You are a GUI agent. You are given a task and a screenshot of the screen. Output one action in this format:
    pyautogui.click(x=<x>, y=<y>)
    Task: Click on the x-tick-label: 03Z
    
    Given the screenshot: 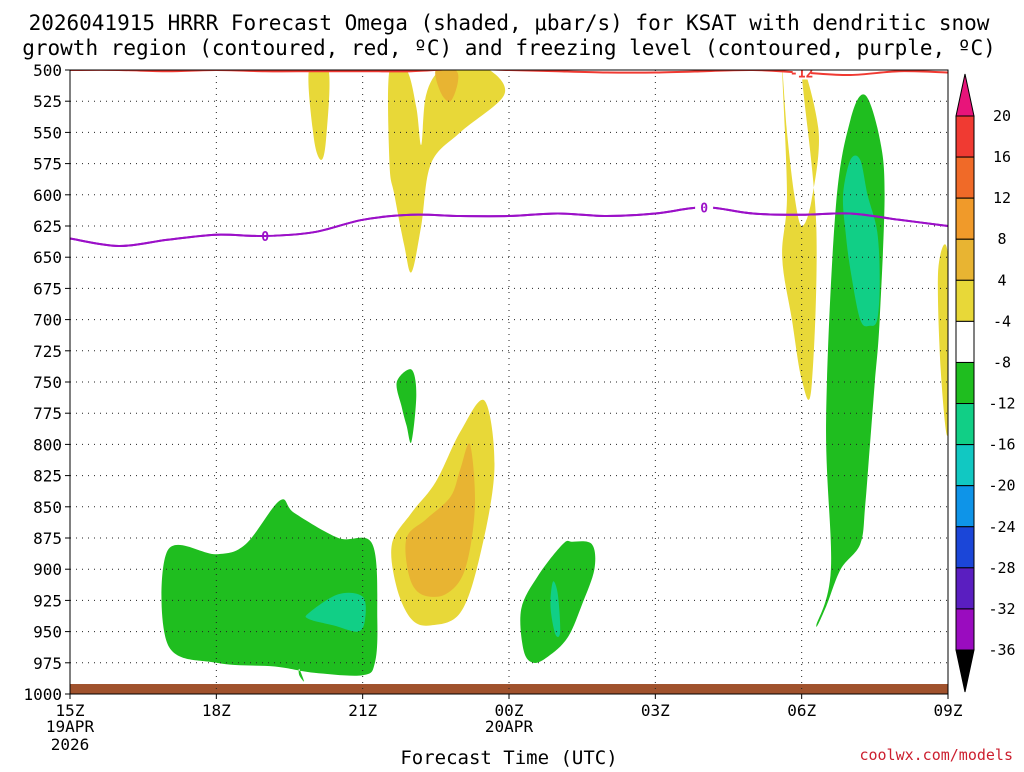 What is the action you would take?
    pyautogui.click(x=655, y=710)
    